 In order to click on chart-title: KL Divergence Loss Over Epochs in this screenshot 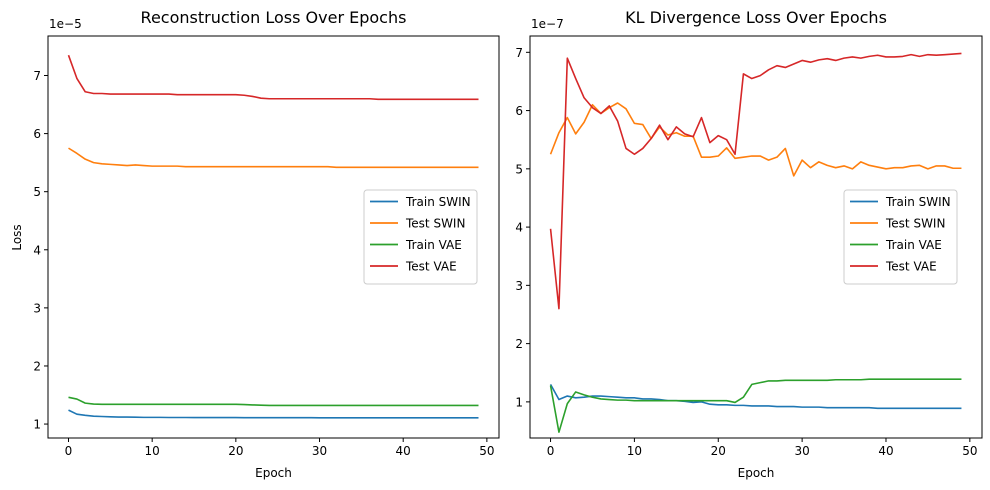, I will do `click(756, 17)`.